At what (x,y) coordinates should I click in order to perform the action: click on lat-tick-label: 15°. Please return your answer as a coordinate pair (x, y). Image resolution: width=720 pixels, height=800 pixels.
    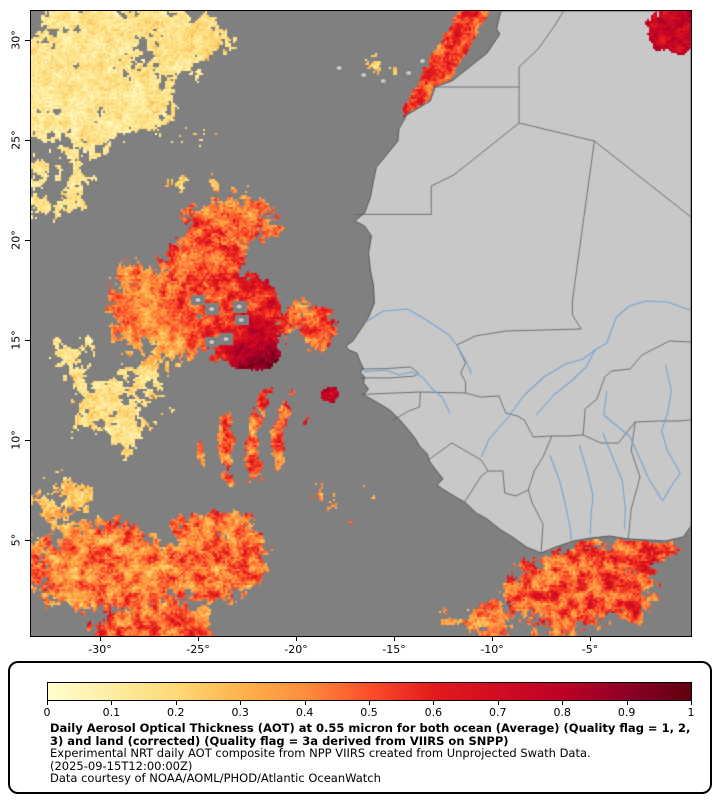
    Looking at the image, I should click on (16, 340).